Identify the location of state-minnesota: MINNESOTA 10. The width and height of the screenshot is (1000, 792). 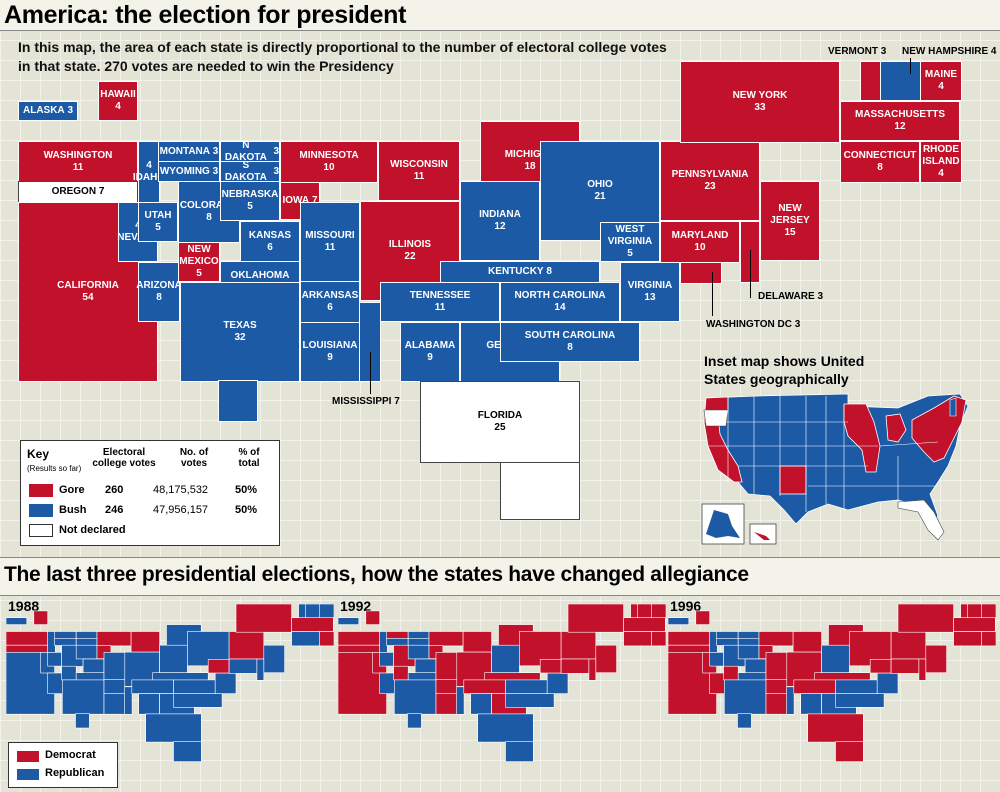
(329, 162).